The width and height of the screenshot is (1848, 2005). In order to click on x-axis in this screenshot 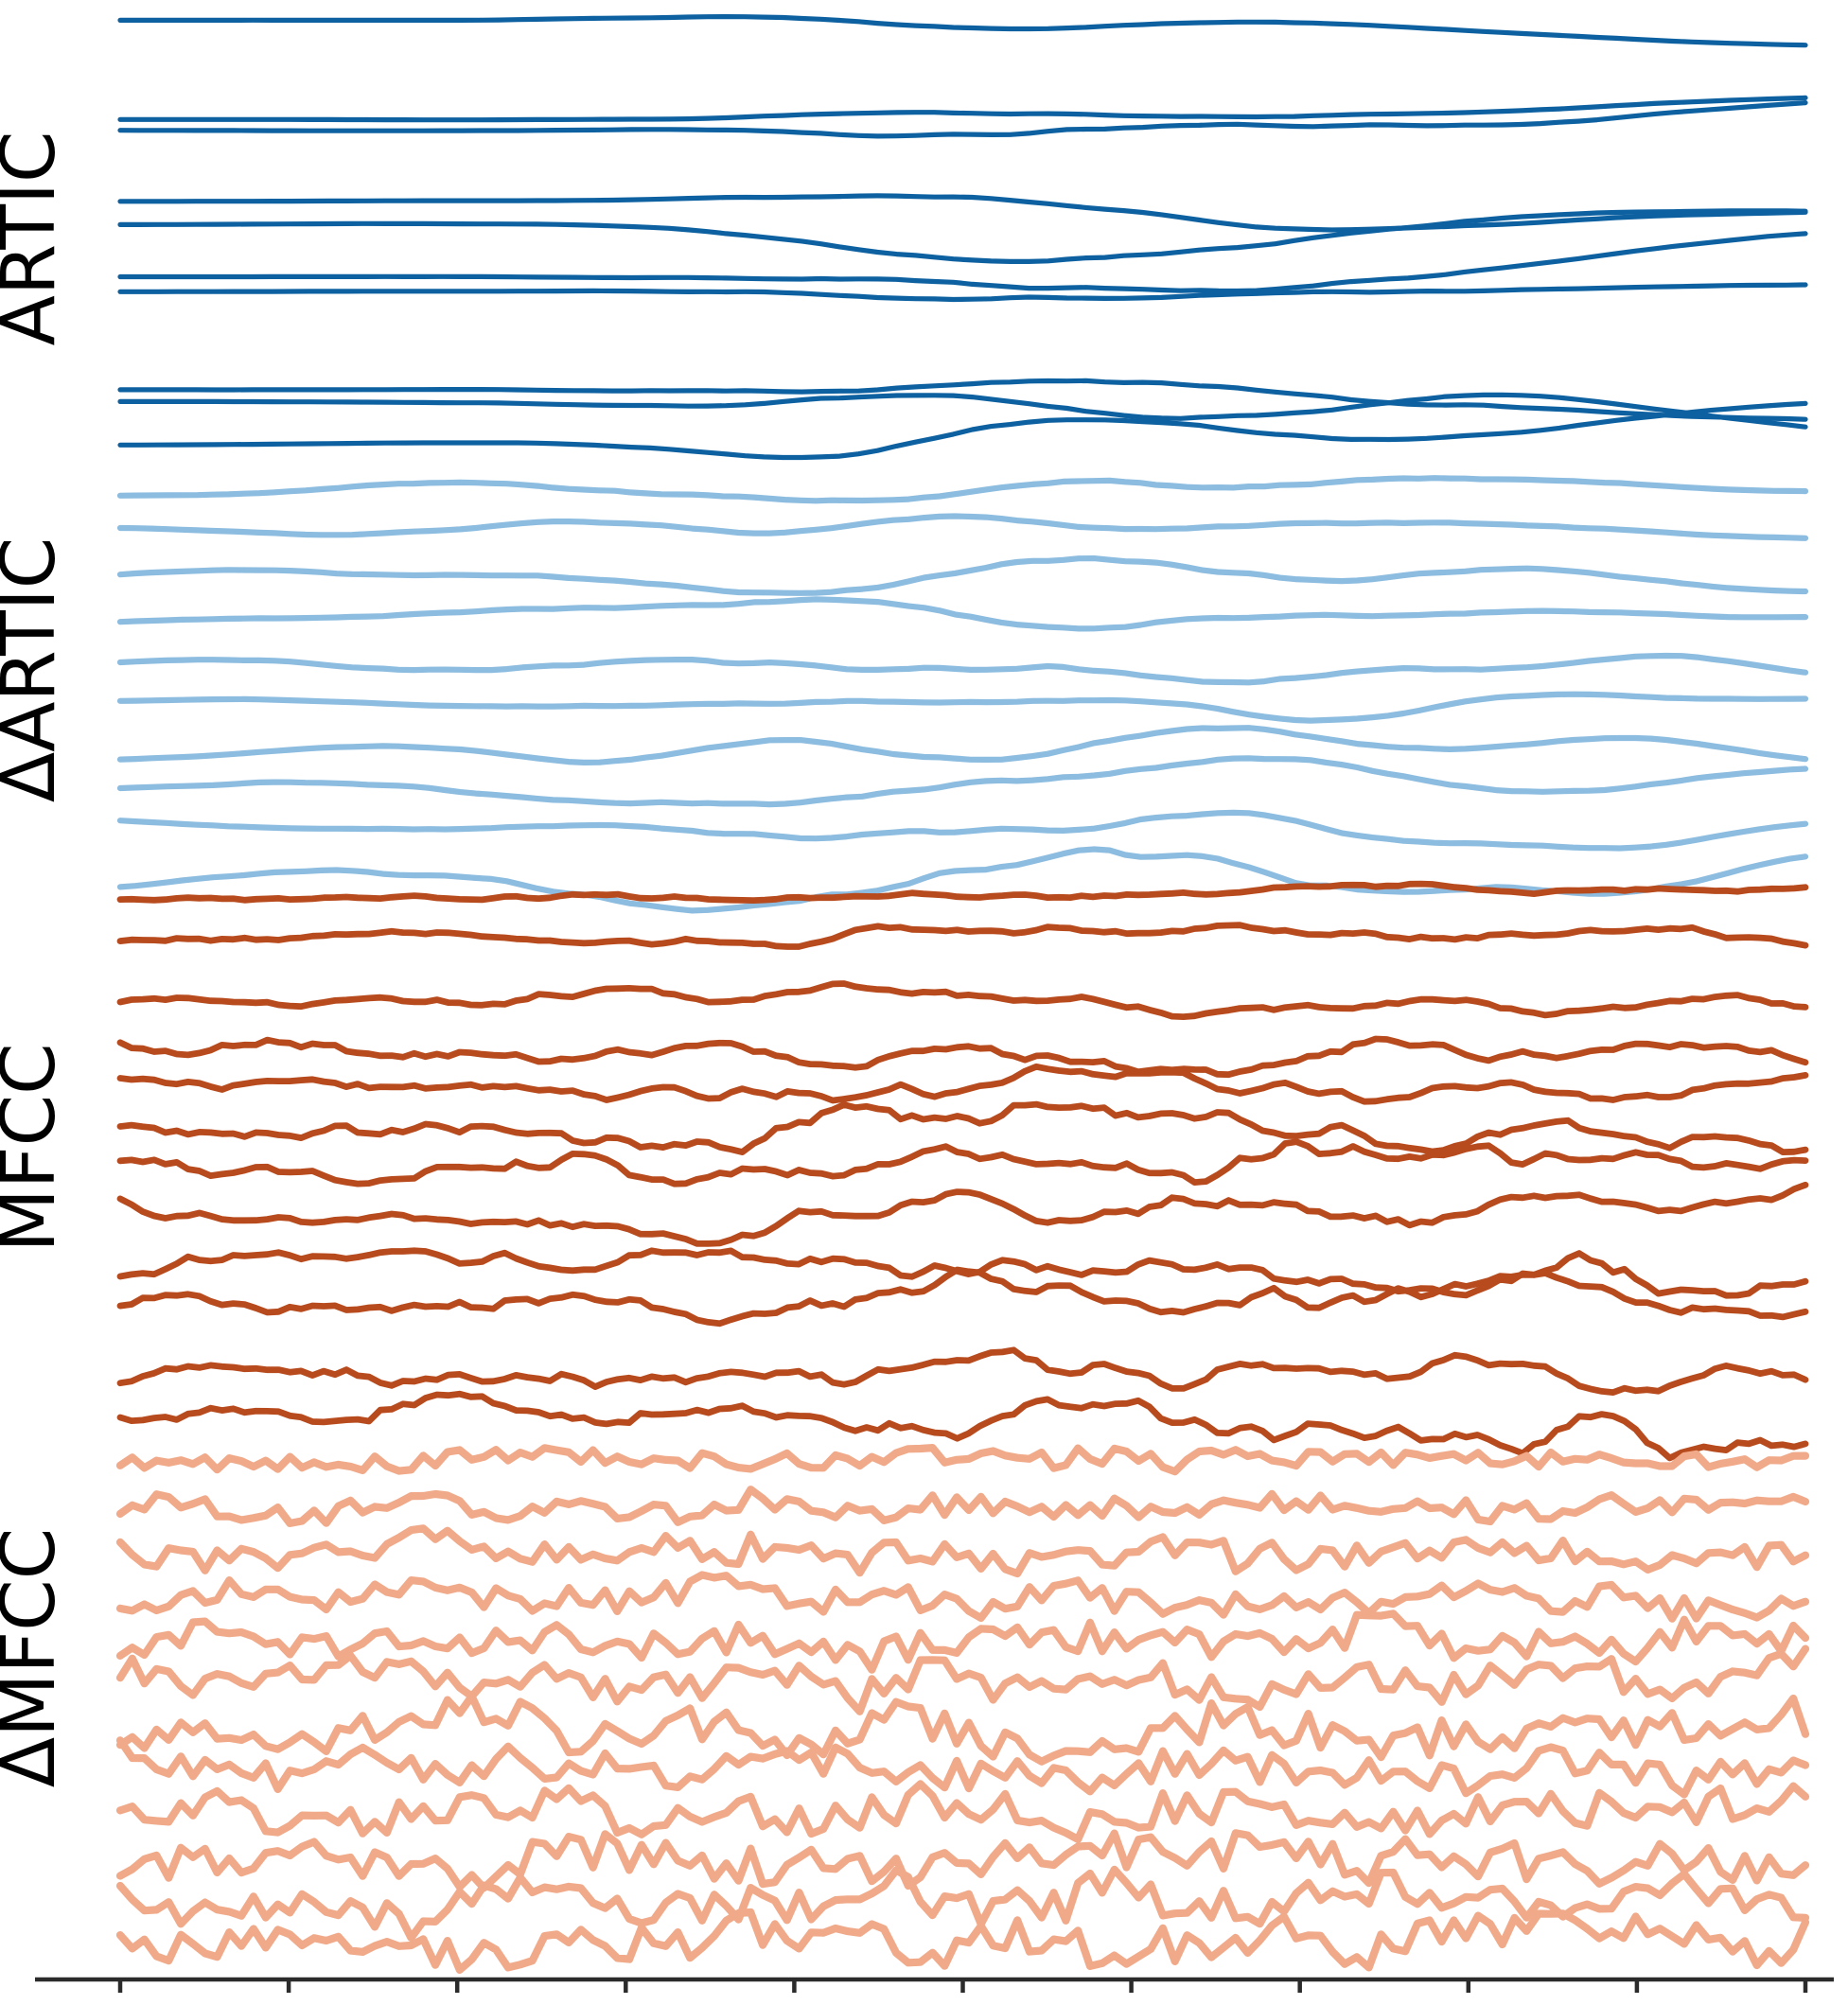, I will do `click(935, 1985)`.